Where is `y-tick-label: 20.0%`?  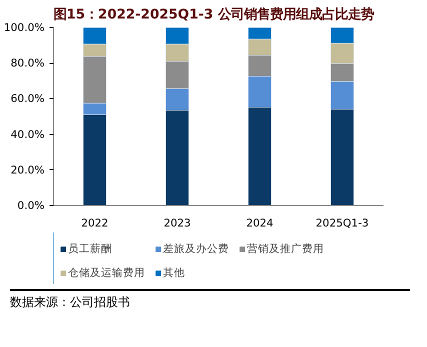
y-tick-label: 20.0% is located at coordinates (27, 169).